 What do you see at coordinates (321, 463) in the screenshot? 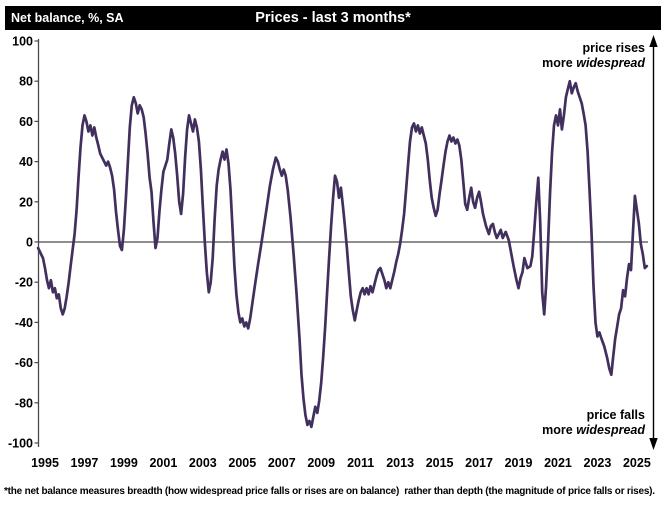
I see `x-tick-label: 2009` at bounding box center [321, 463].